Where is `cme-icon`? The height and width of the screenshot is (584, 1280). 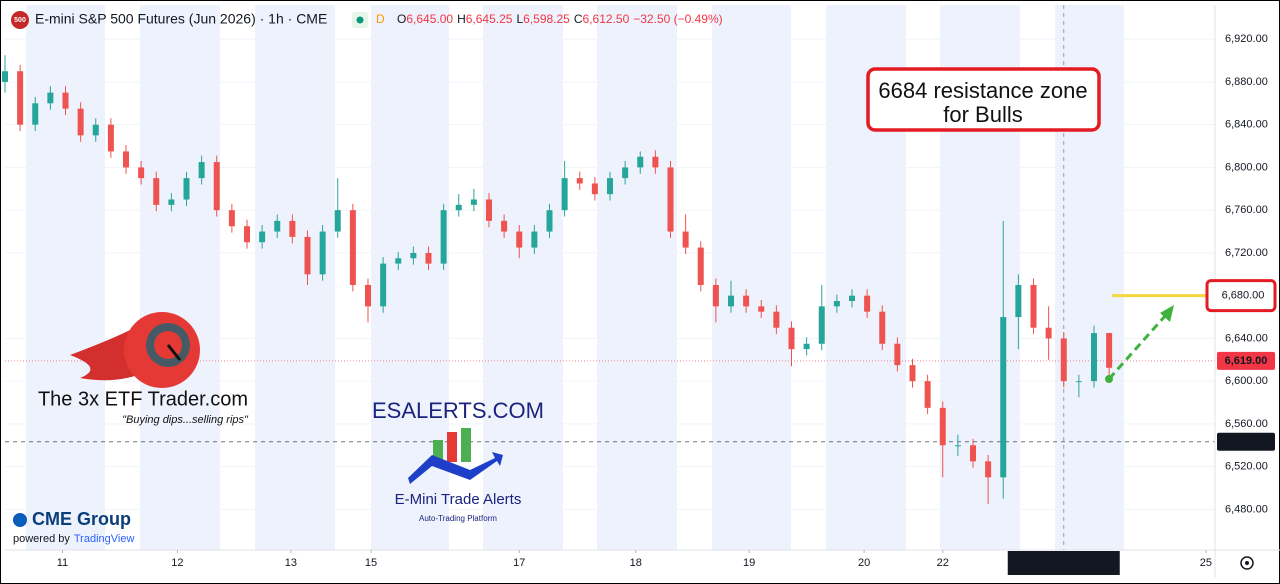
cme-icon is located at coordinates (20, 520).